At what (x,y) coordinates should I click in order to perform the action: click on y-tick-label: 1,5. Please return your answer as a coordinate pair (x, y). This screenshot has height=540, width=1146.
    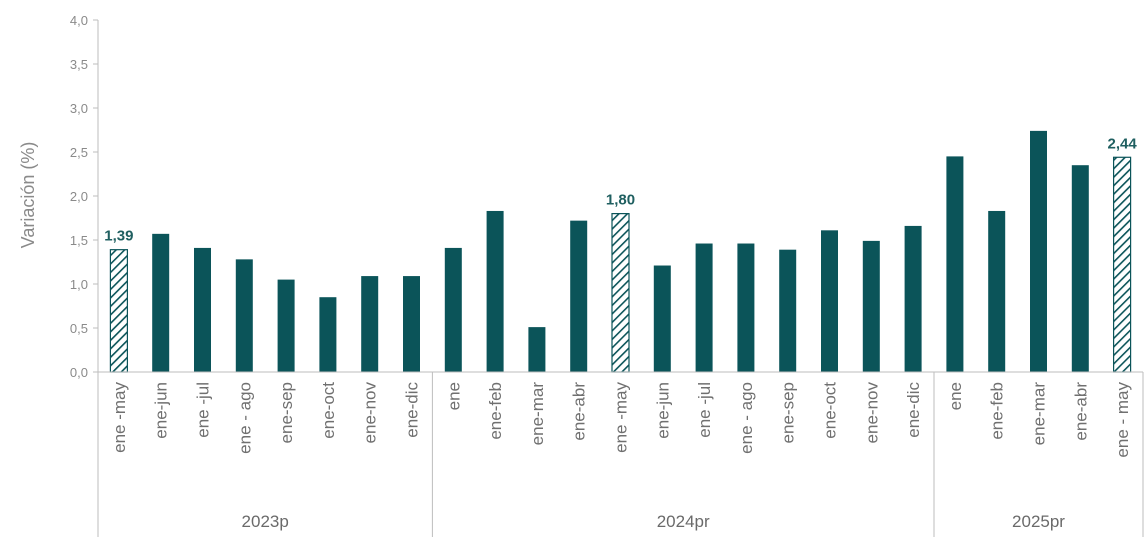
    Looking at the image, I should click on (79, 240).